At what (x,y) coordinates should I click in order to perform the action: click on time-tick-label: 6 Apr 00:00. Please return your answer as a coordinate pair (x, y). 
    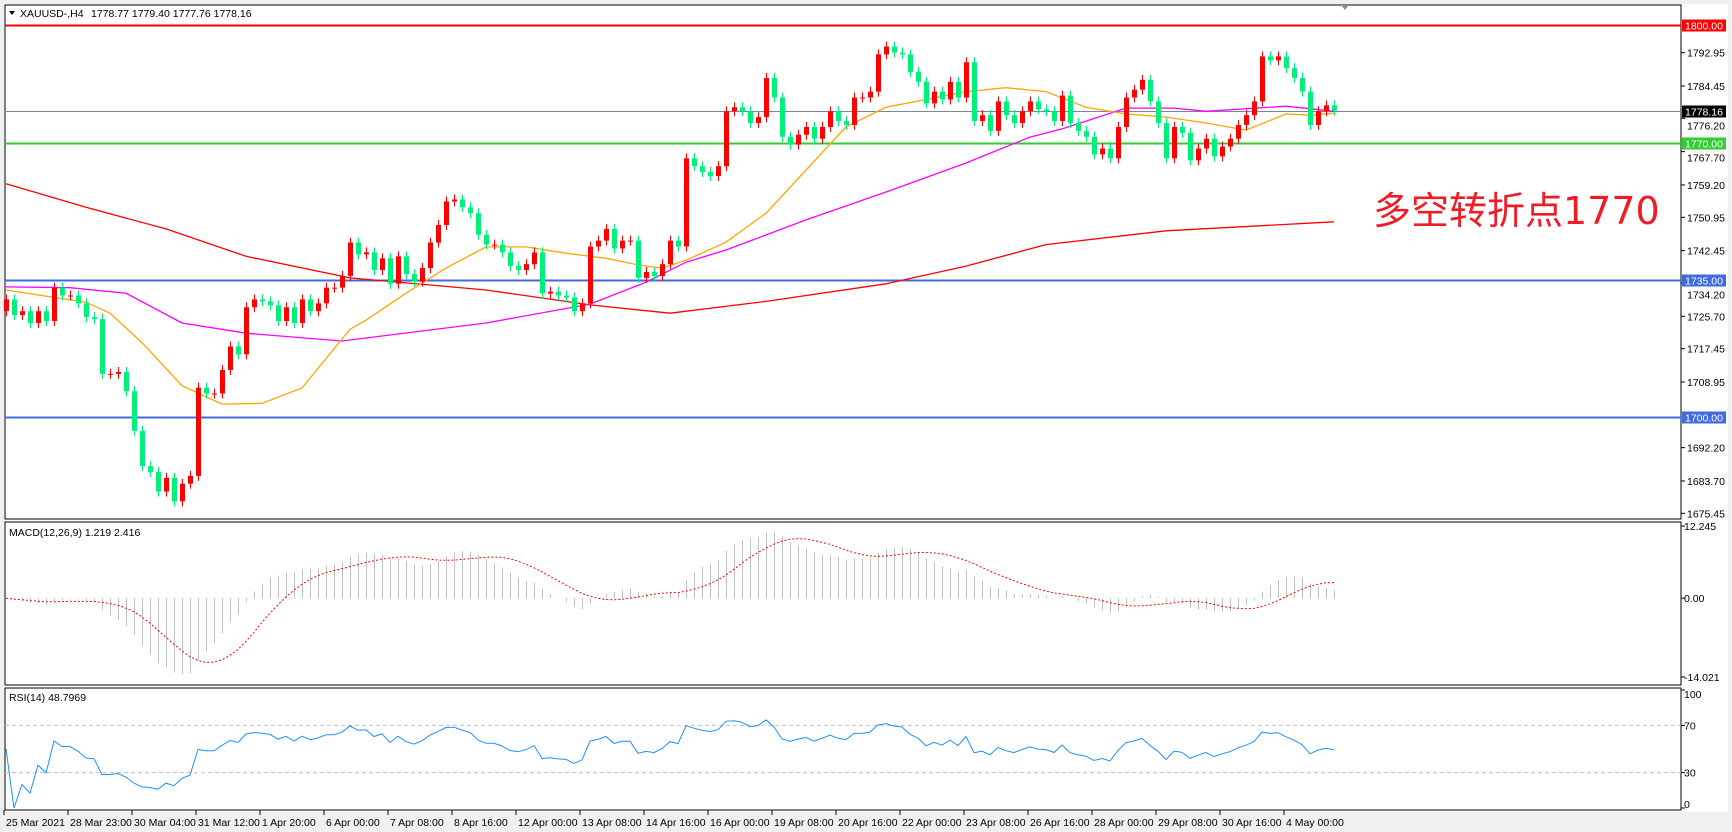
    Looking at the image, I should click on (353, 823).